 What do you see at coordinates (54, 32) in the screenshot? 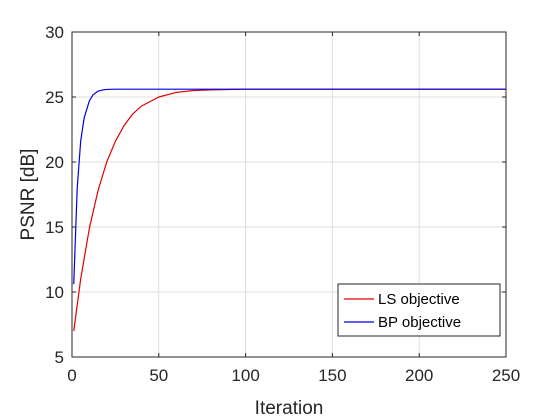
I see `y-tick-label: 30` at bounding box center [54, 32].